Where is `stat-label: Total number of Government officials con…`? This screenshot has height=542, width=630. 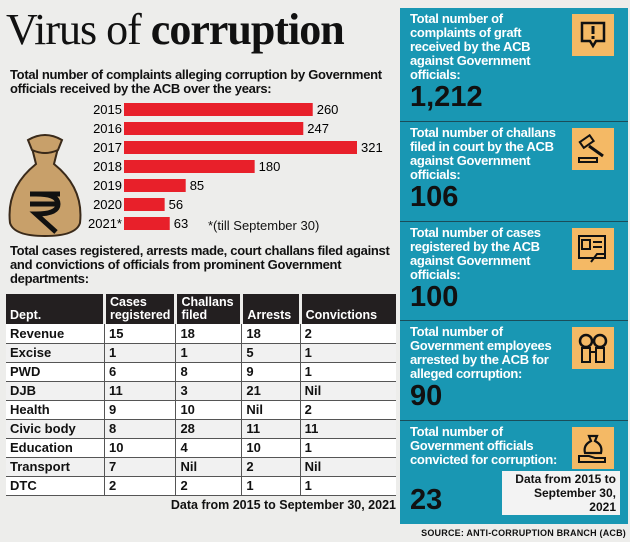
stat-label: Total number of Government officials con… is located at coordinates (484, 446).